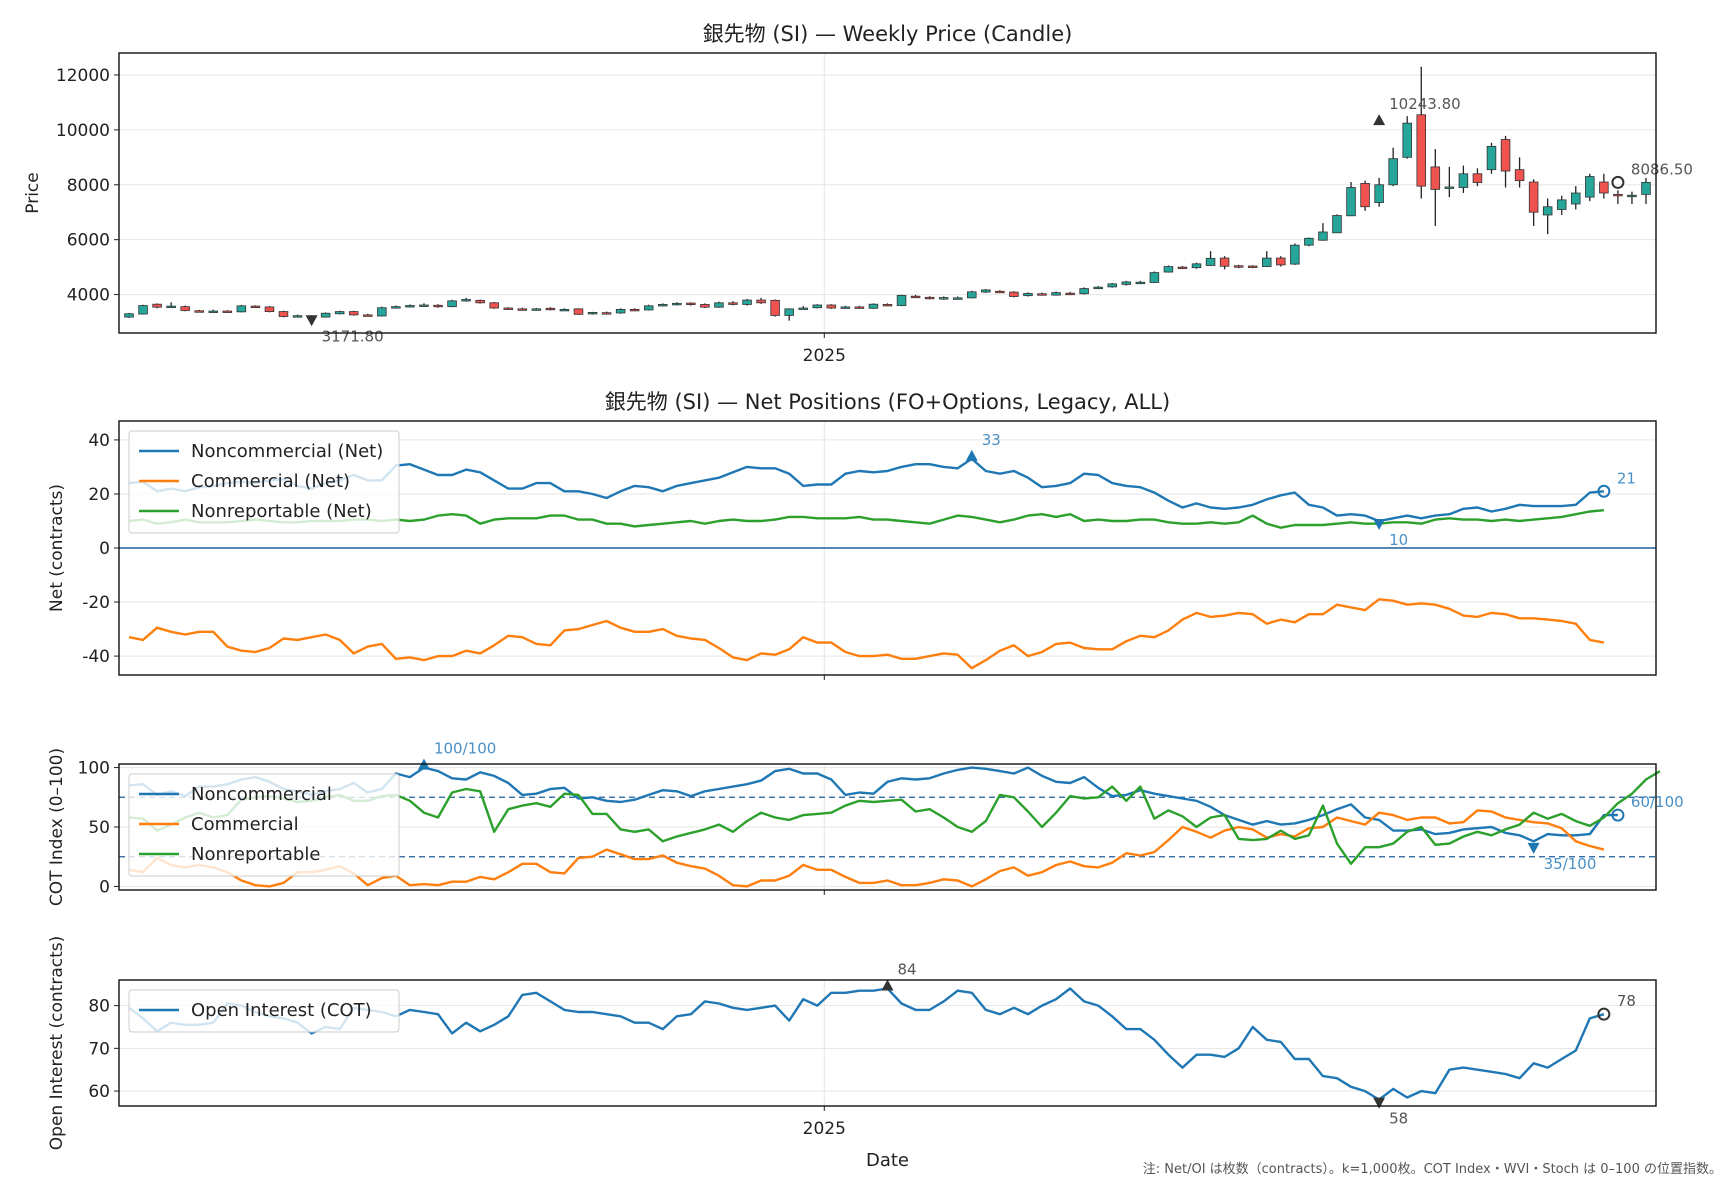 This screenshot has width=1728, height=1180. Describe the element at coordinates (991, 440) in the screenshot. I see `annotation-label: 33` at that location.